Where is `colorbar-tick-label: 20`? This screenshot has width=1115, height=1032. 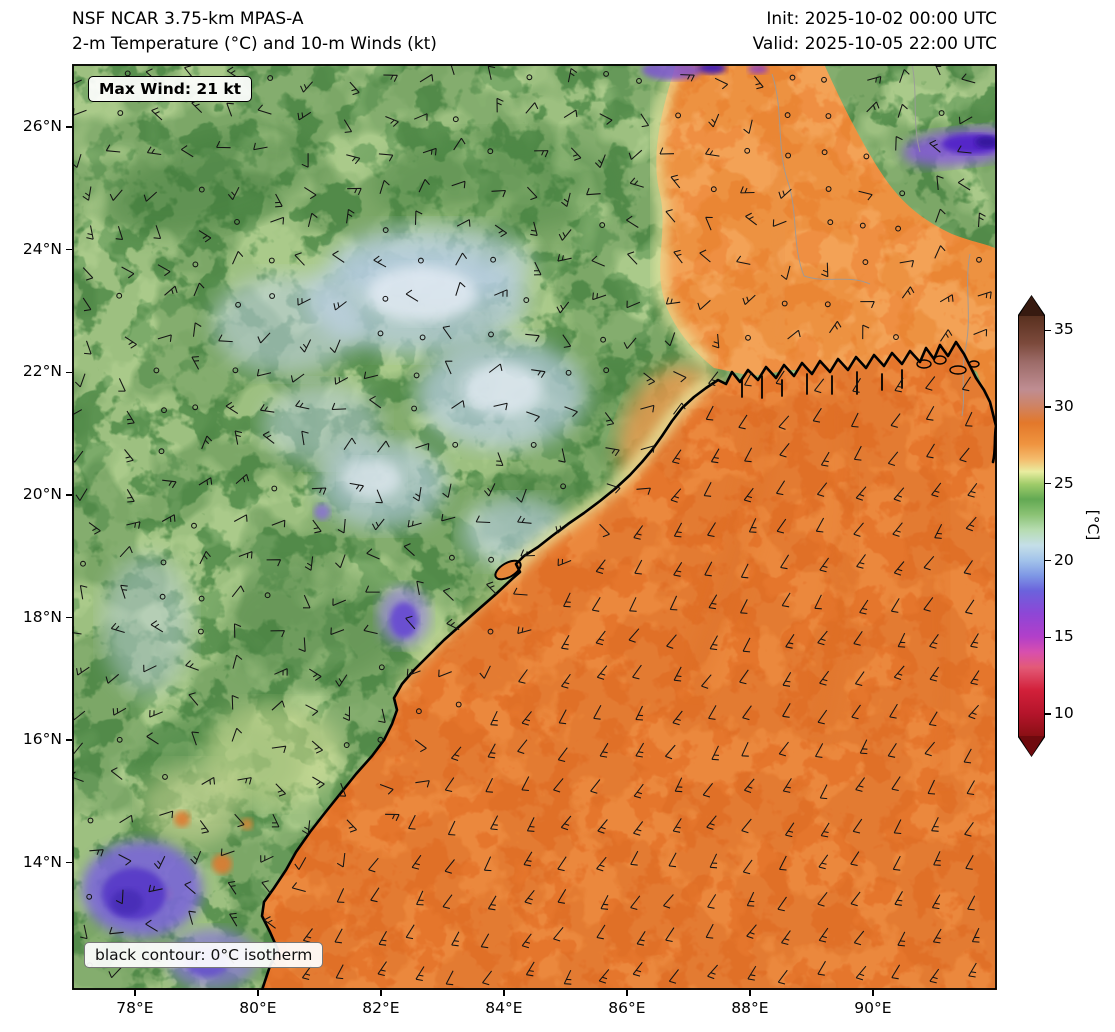 colorbar-tick-label: 20 is located at coordinates (1064, 559).